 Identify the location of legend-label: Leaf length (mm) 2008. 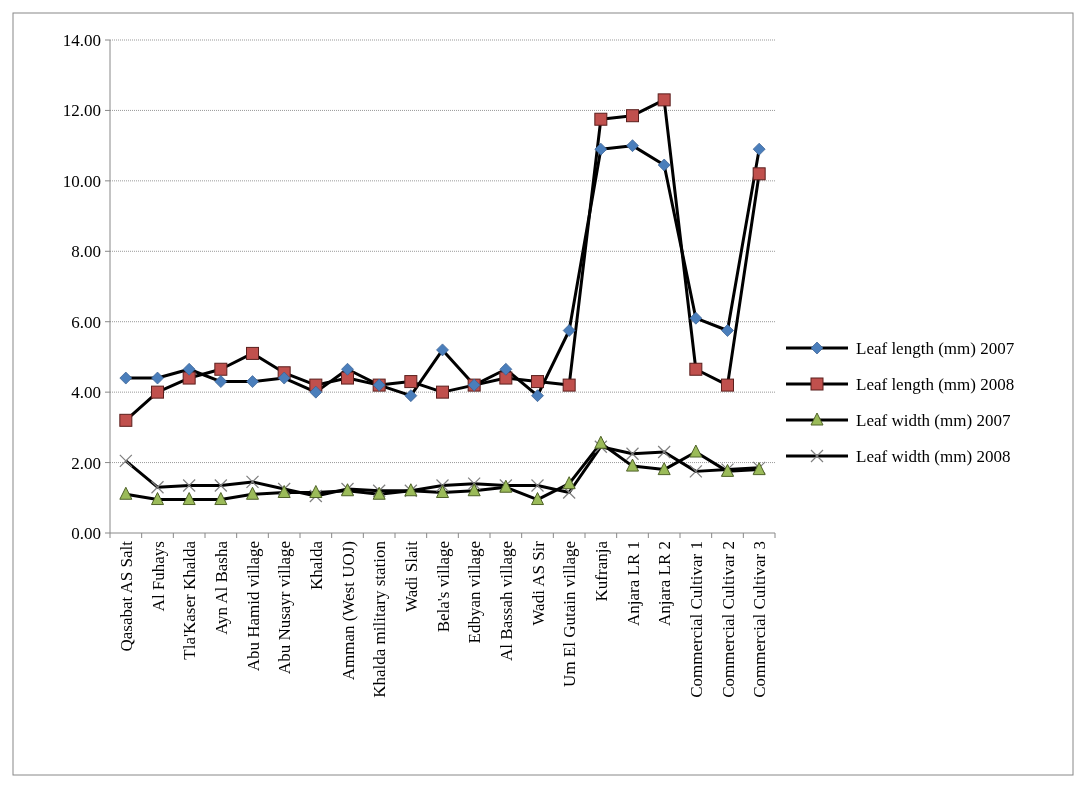
(935, 384).